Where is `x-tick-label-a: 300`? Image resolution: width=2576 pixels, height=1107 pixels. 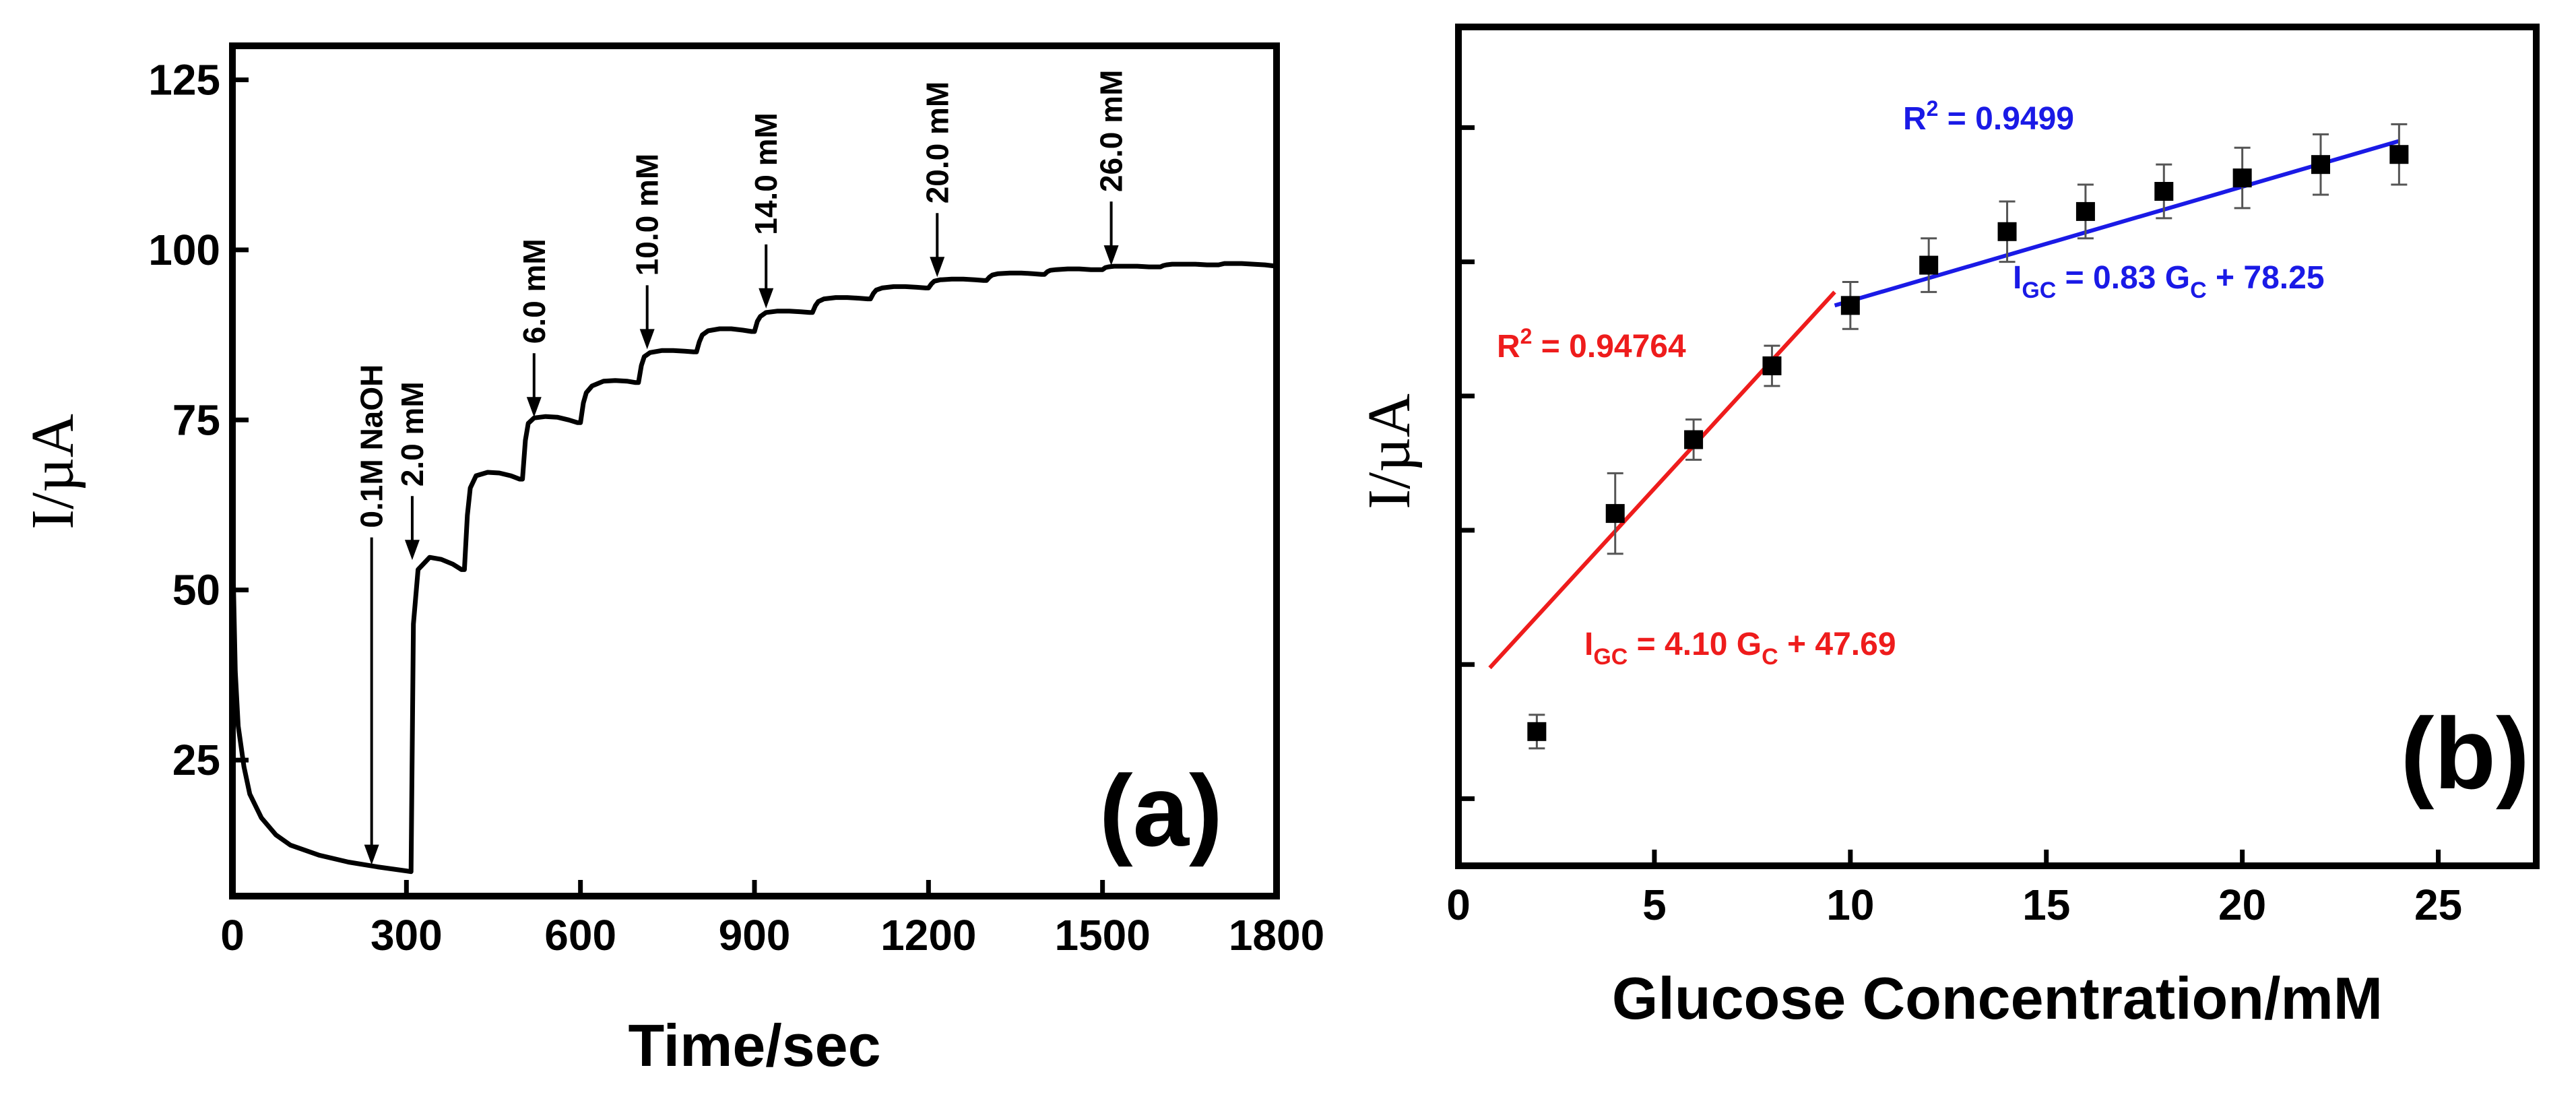 x-tick-label-a: 300 is located at coordinates (407, 935).